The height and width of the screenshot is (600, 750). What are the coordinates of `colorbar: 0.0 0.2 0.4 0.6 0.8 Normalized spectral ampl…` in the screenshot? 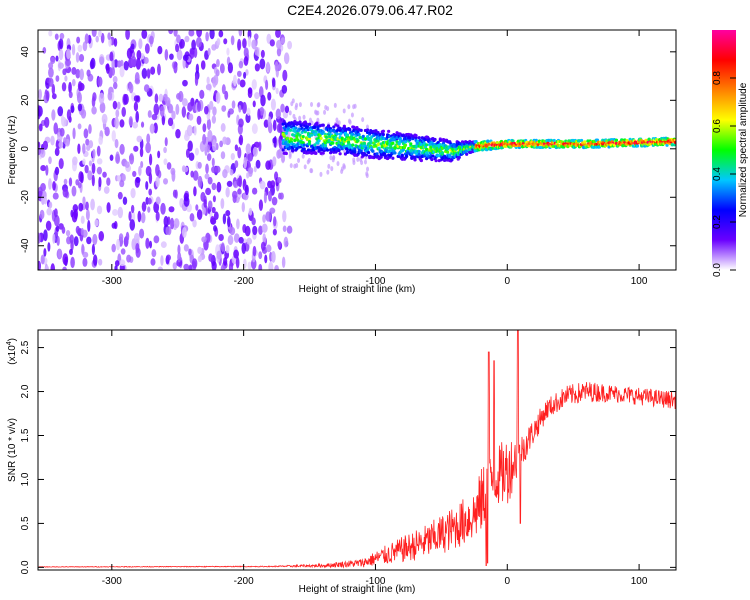 It's located at (730, 153).